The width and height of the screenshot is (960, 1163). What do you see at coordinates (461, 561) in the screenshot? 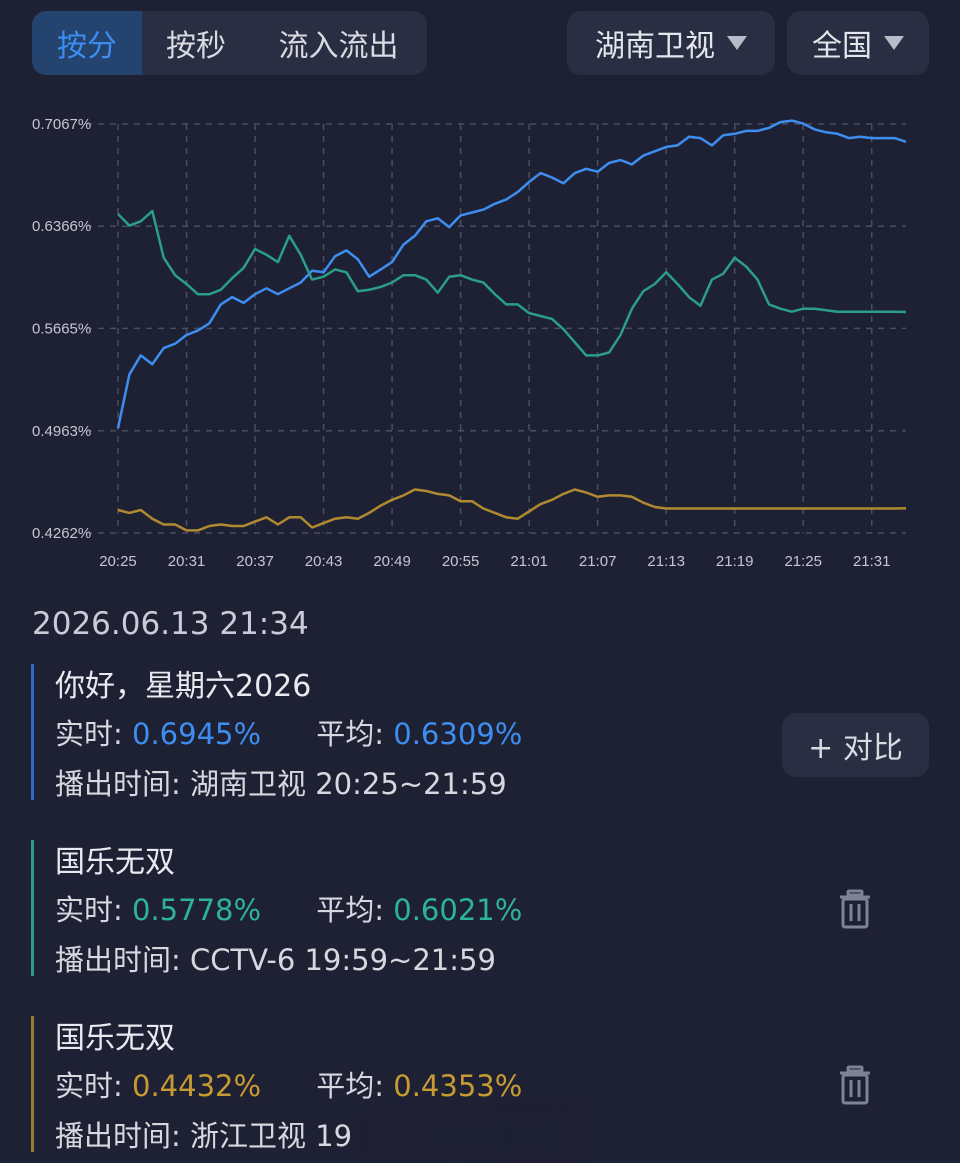
I see `x-tick-label: 20:55` at bounding box center [461, 561].